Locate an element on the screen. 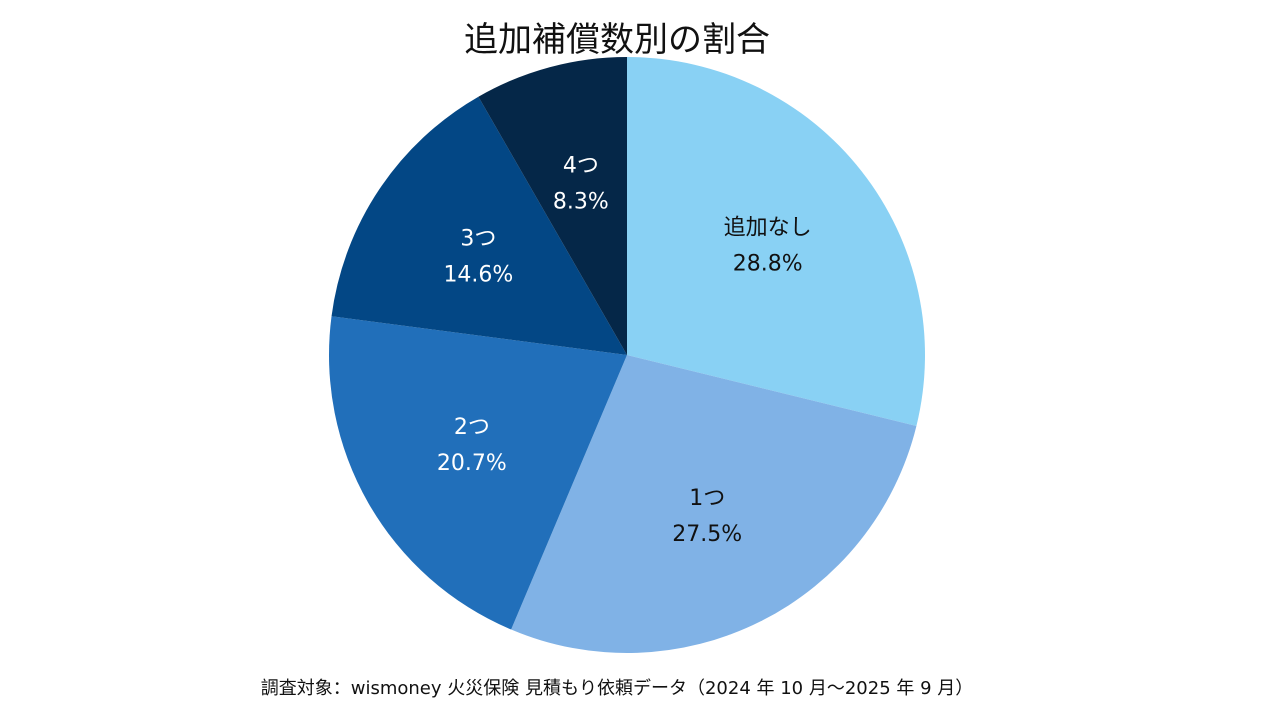  slice-category-label: 3つ is located at coordinates (478, 239).